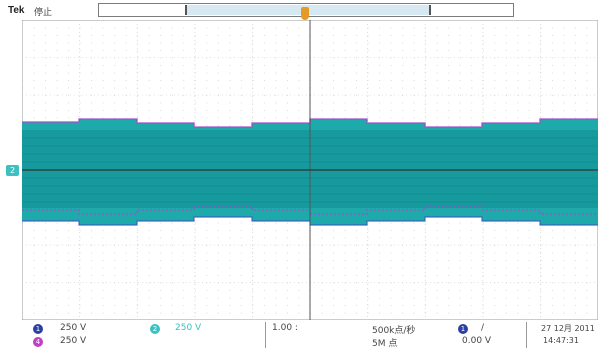 The width and height of the screenshot is (599, 350). Describe the element at coordinates (73, 341) in the screenshot. I see `ch4-scale: 250 V` at that location.